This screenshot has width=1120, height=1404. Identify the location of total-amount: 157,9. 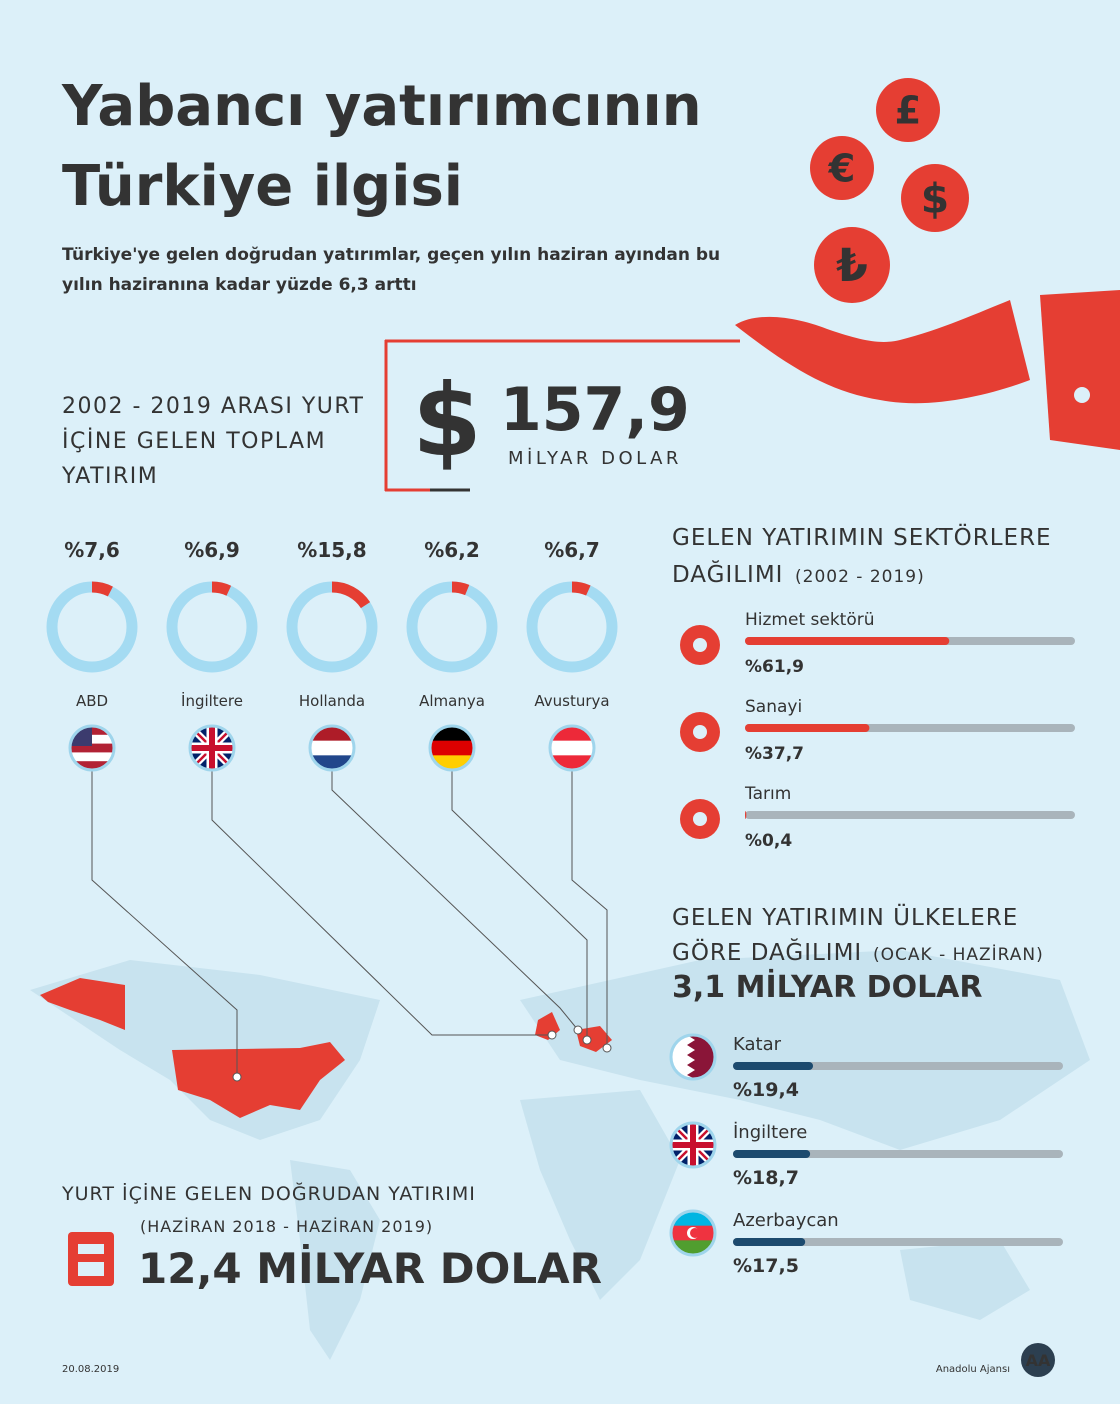
(595, 410).